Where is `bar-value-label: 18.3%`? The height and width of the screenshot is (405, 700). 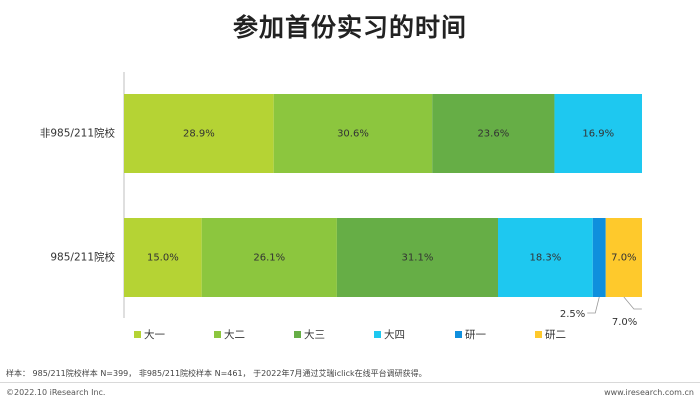 bar-value-label: 18.3% is located at coordinates (546, 258).